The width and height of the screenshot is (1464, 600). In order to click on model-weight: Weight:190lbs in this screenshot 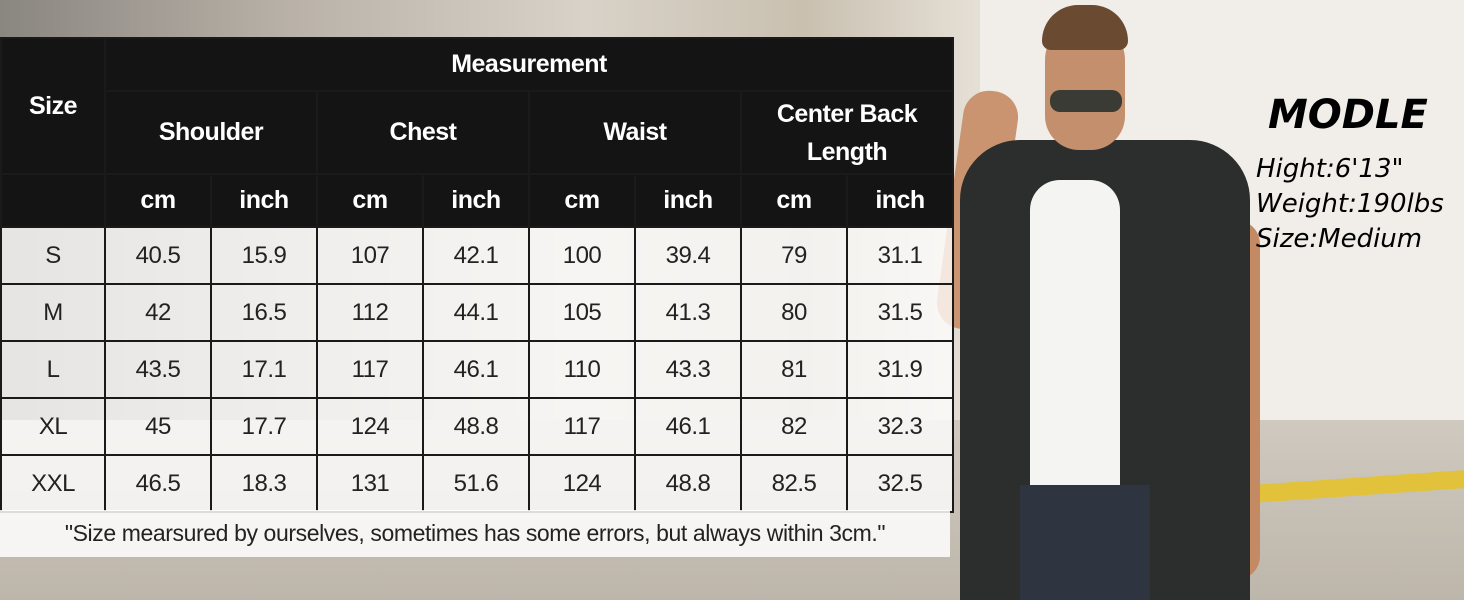, I will do `click(1350, 204)`.